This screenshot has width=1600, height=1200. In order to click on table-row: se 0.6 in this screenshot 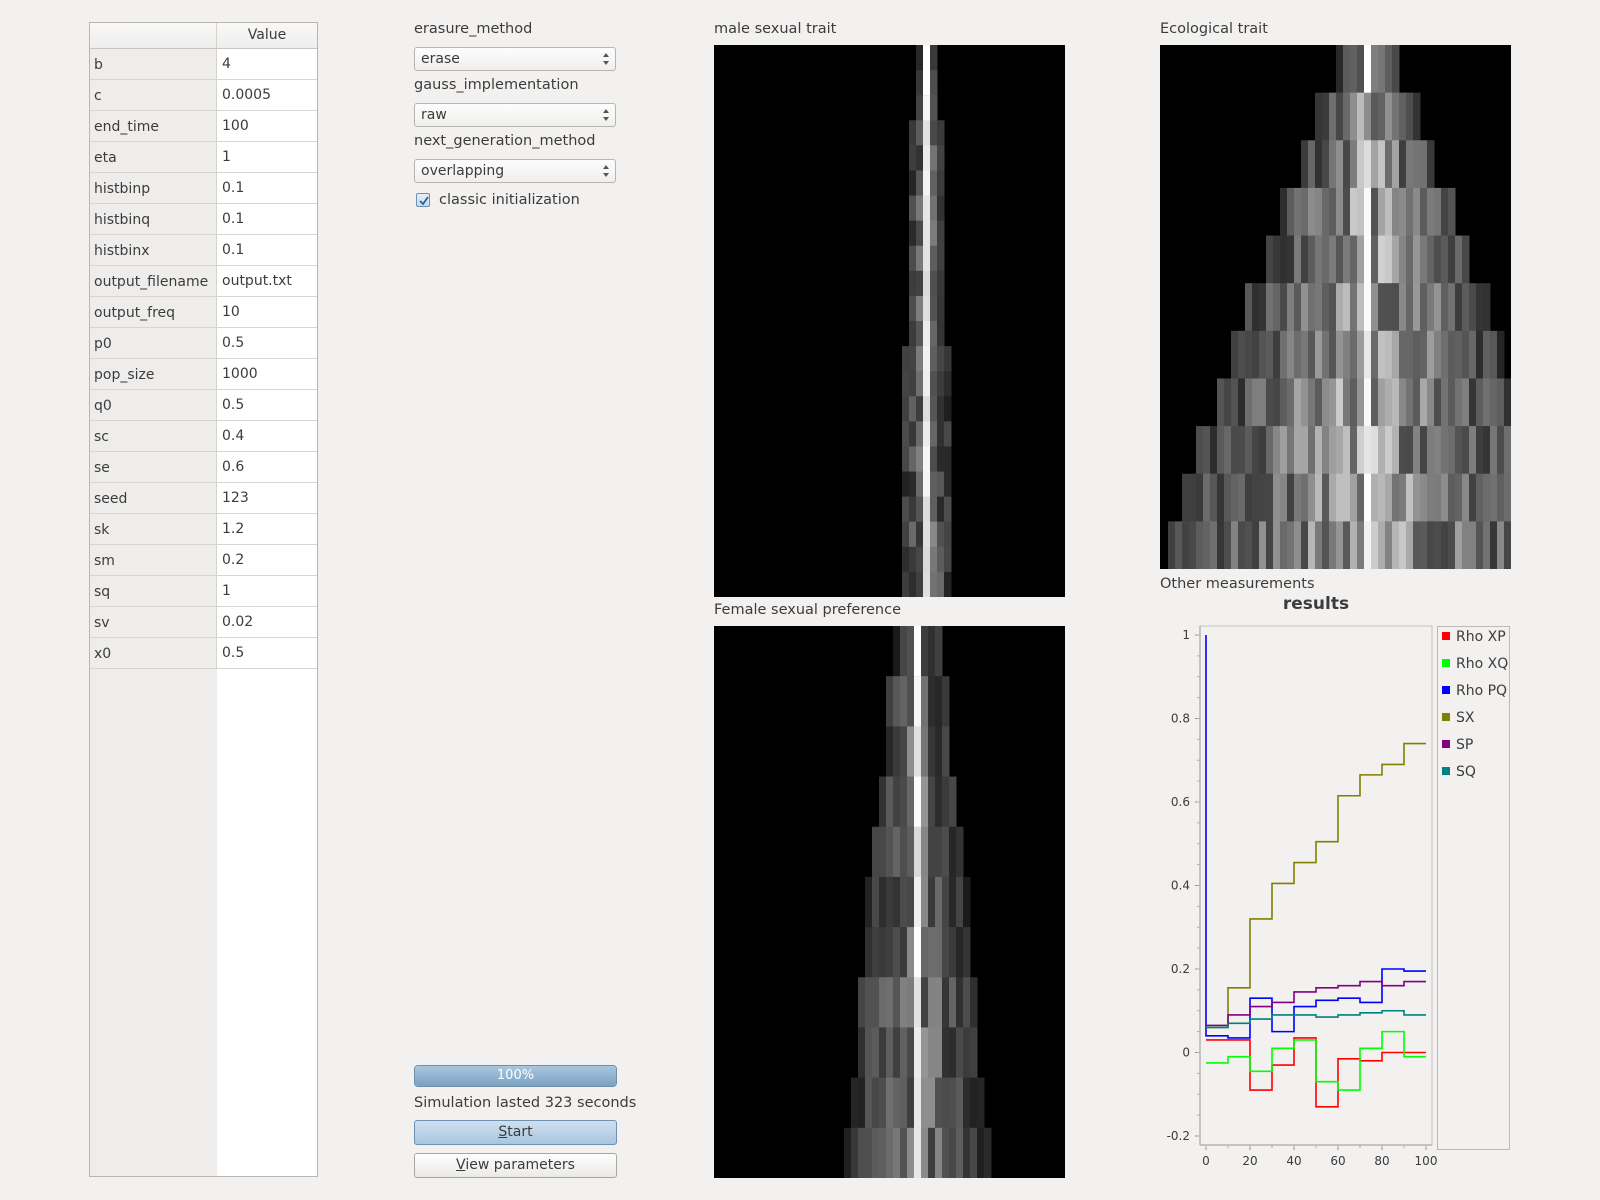, I will do `click(203, 467)`.